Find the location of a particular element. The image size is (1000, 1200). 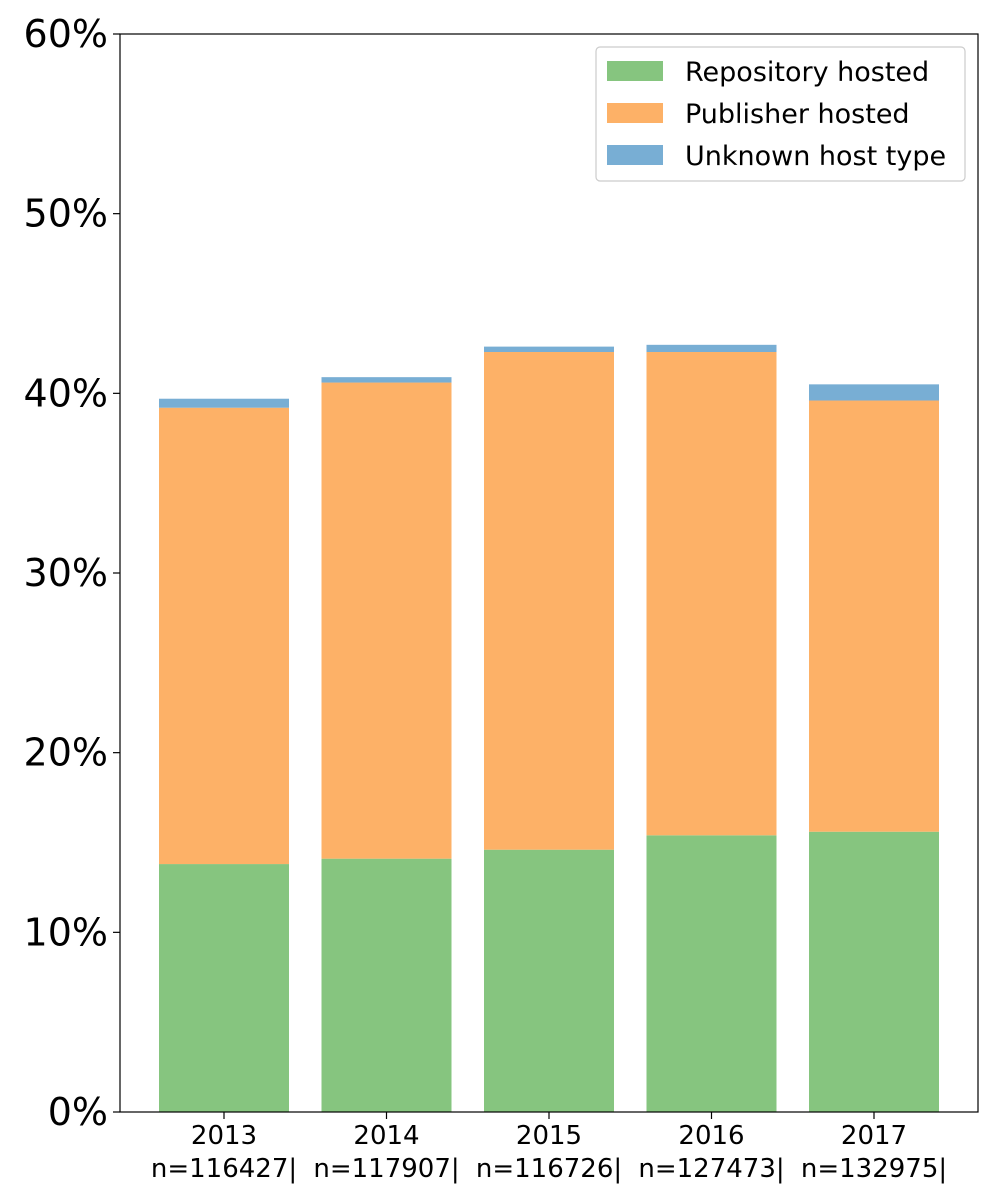

x-tick-sublabel: n=127473| is located at coordinates (711, 1169).